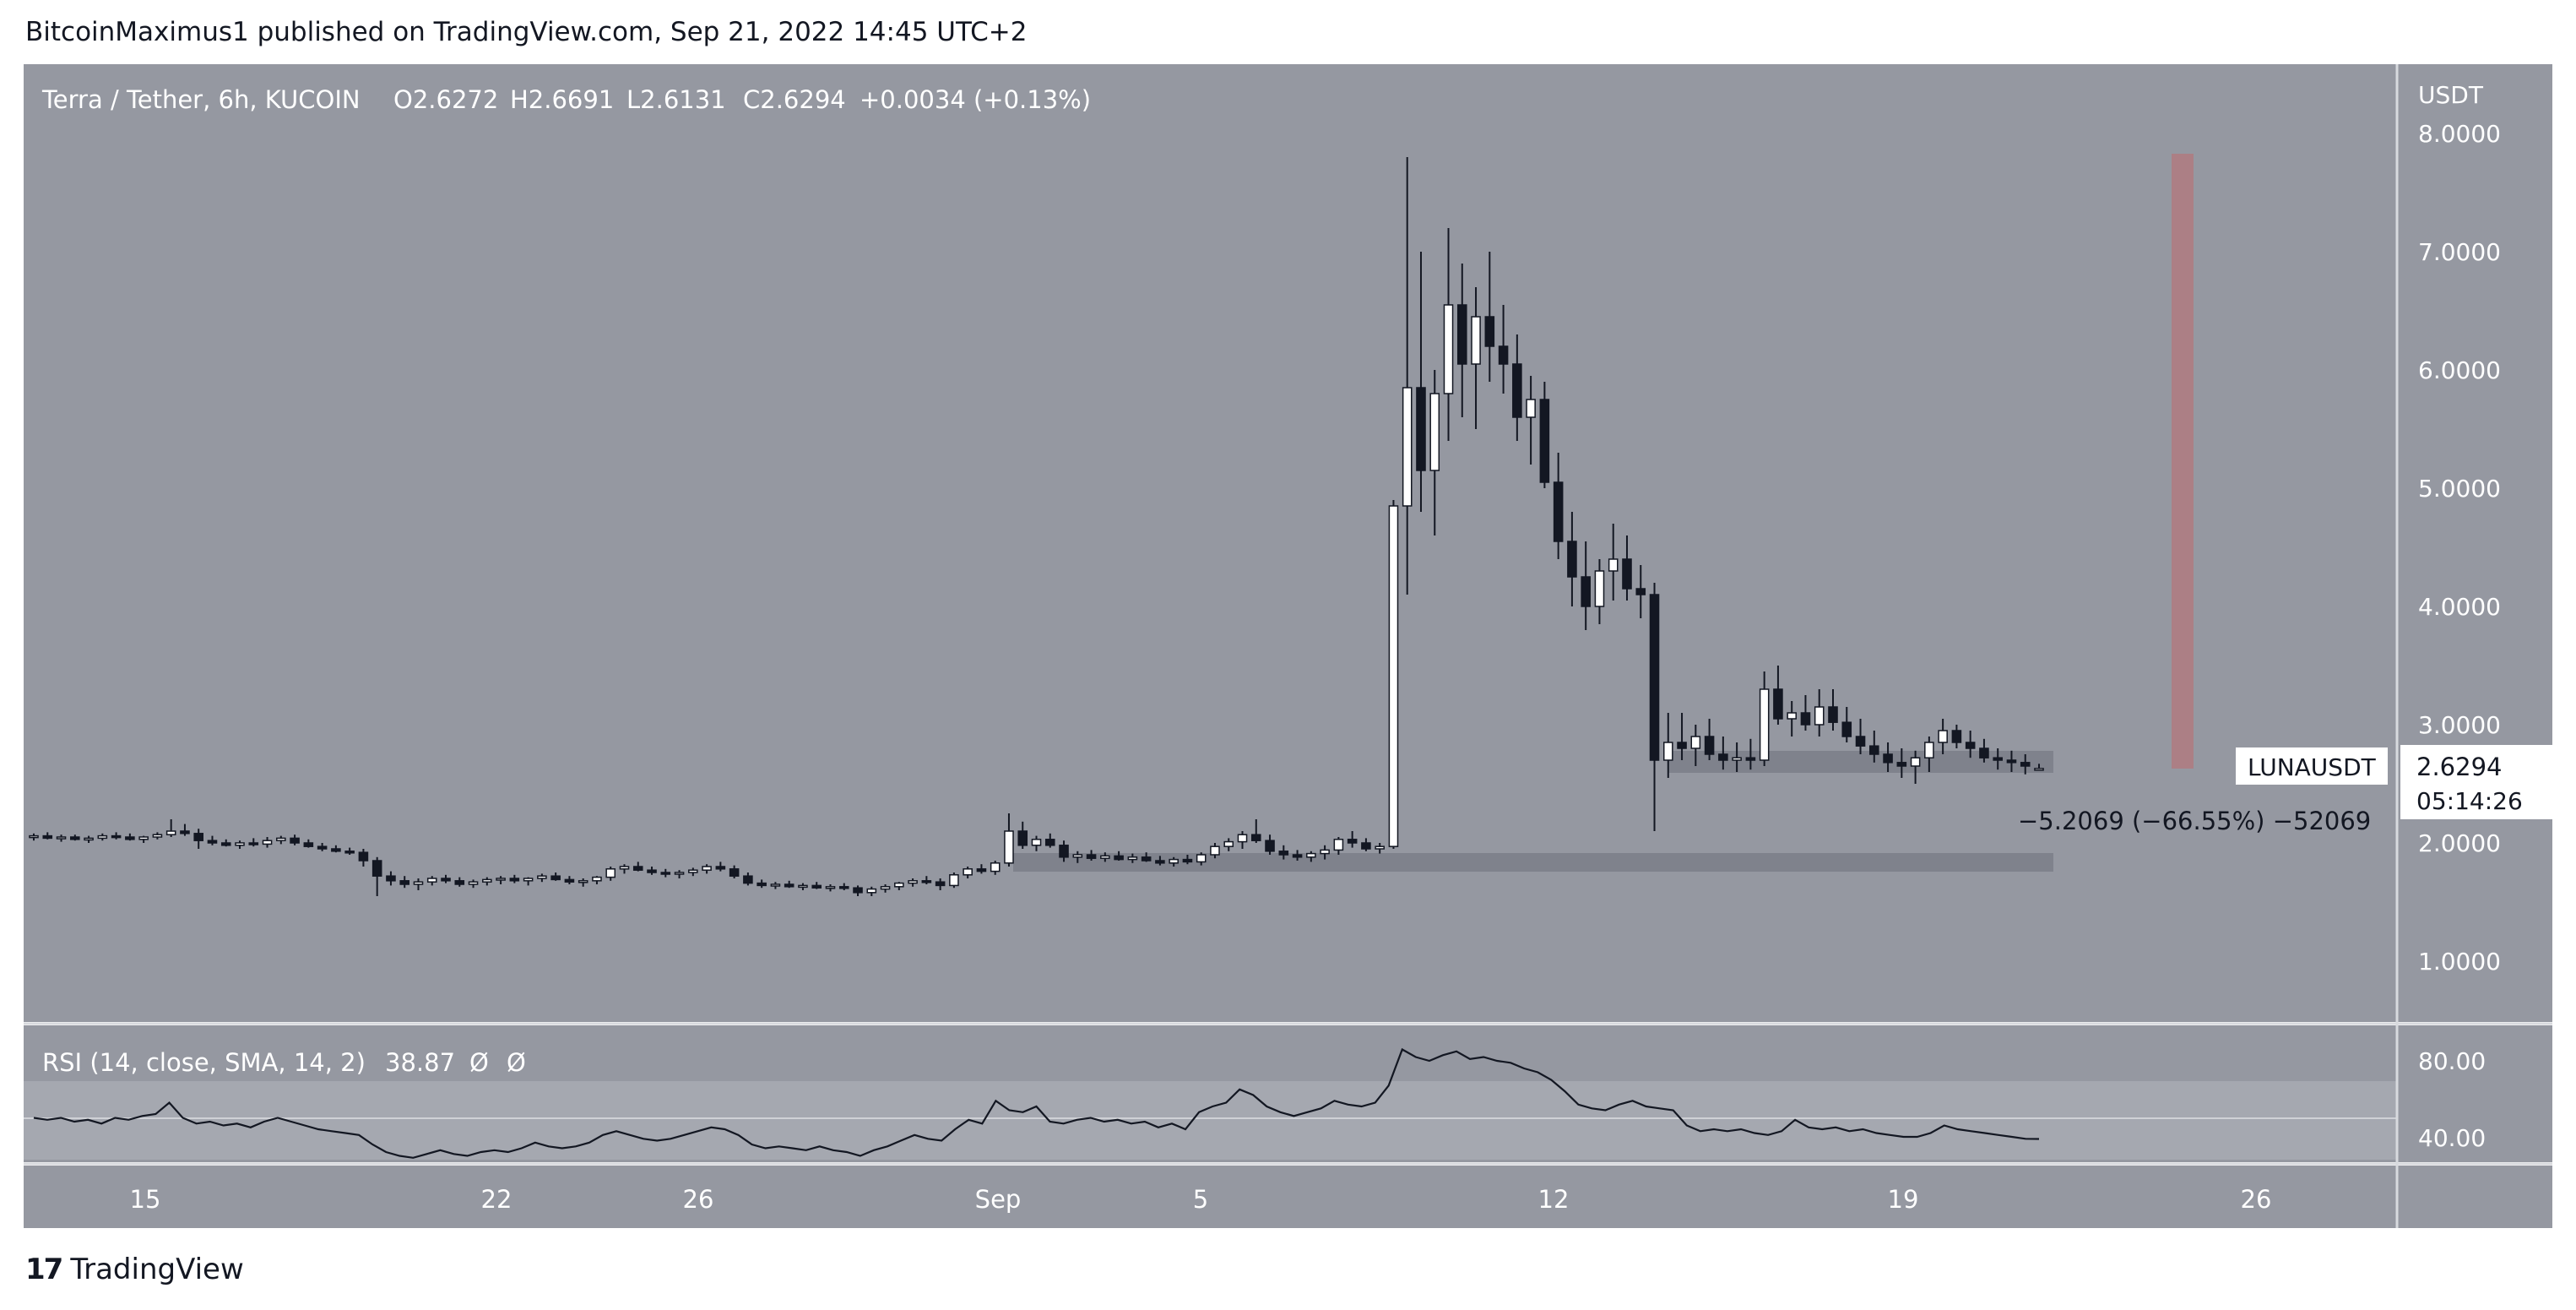 This screenshot has height=1310, width=2576. I want to click on price-axis, so click(2475, 543).